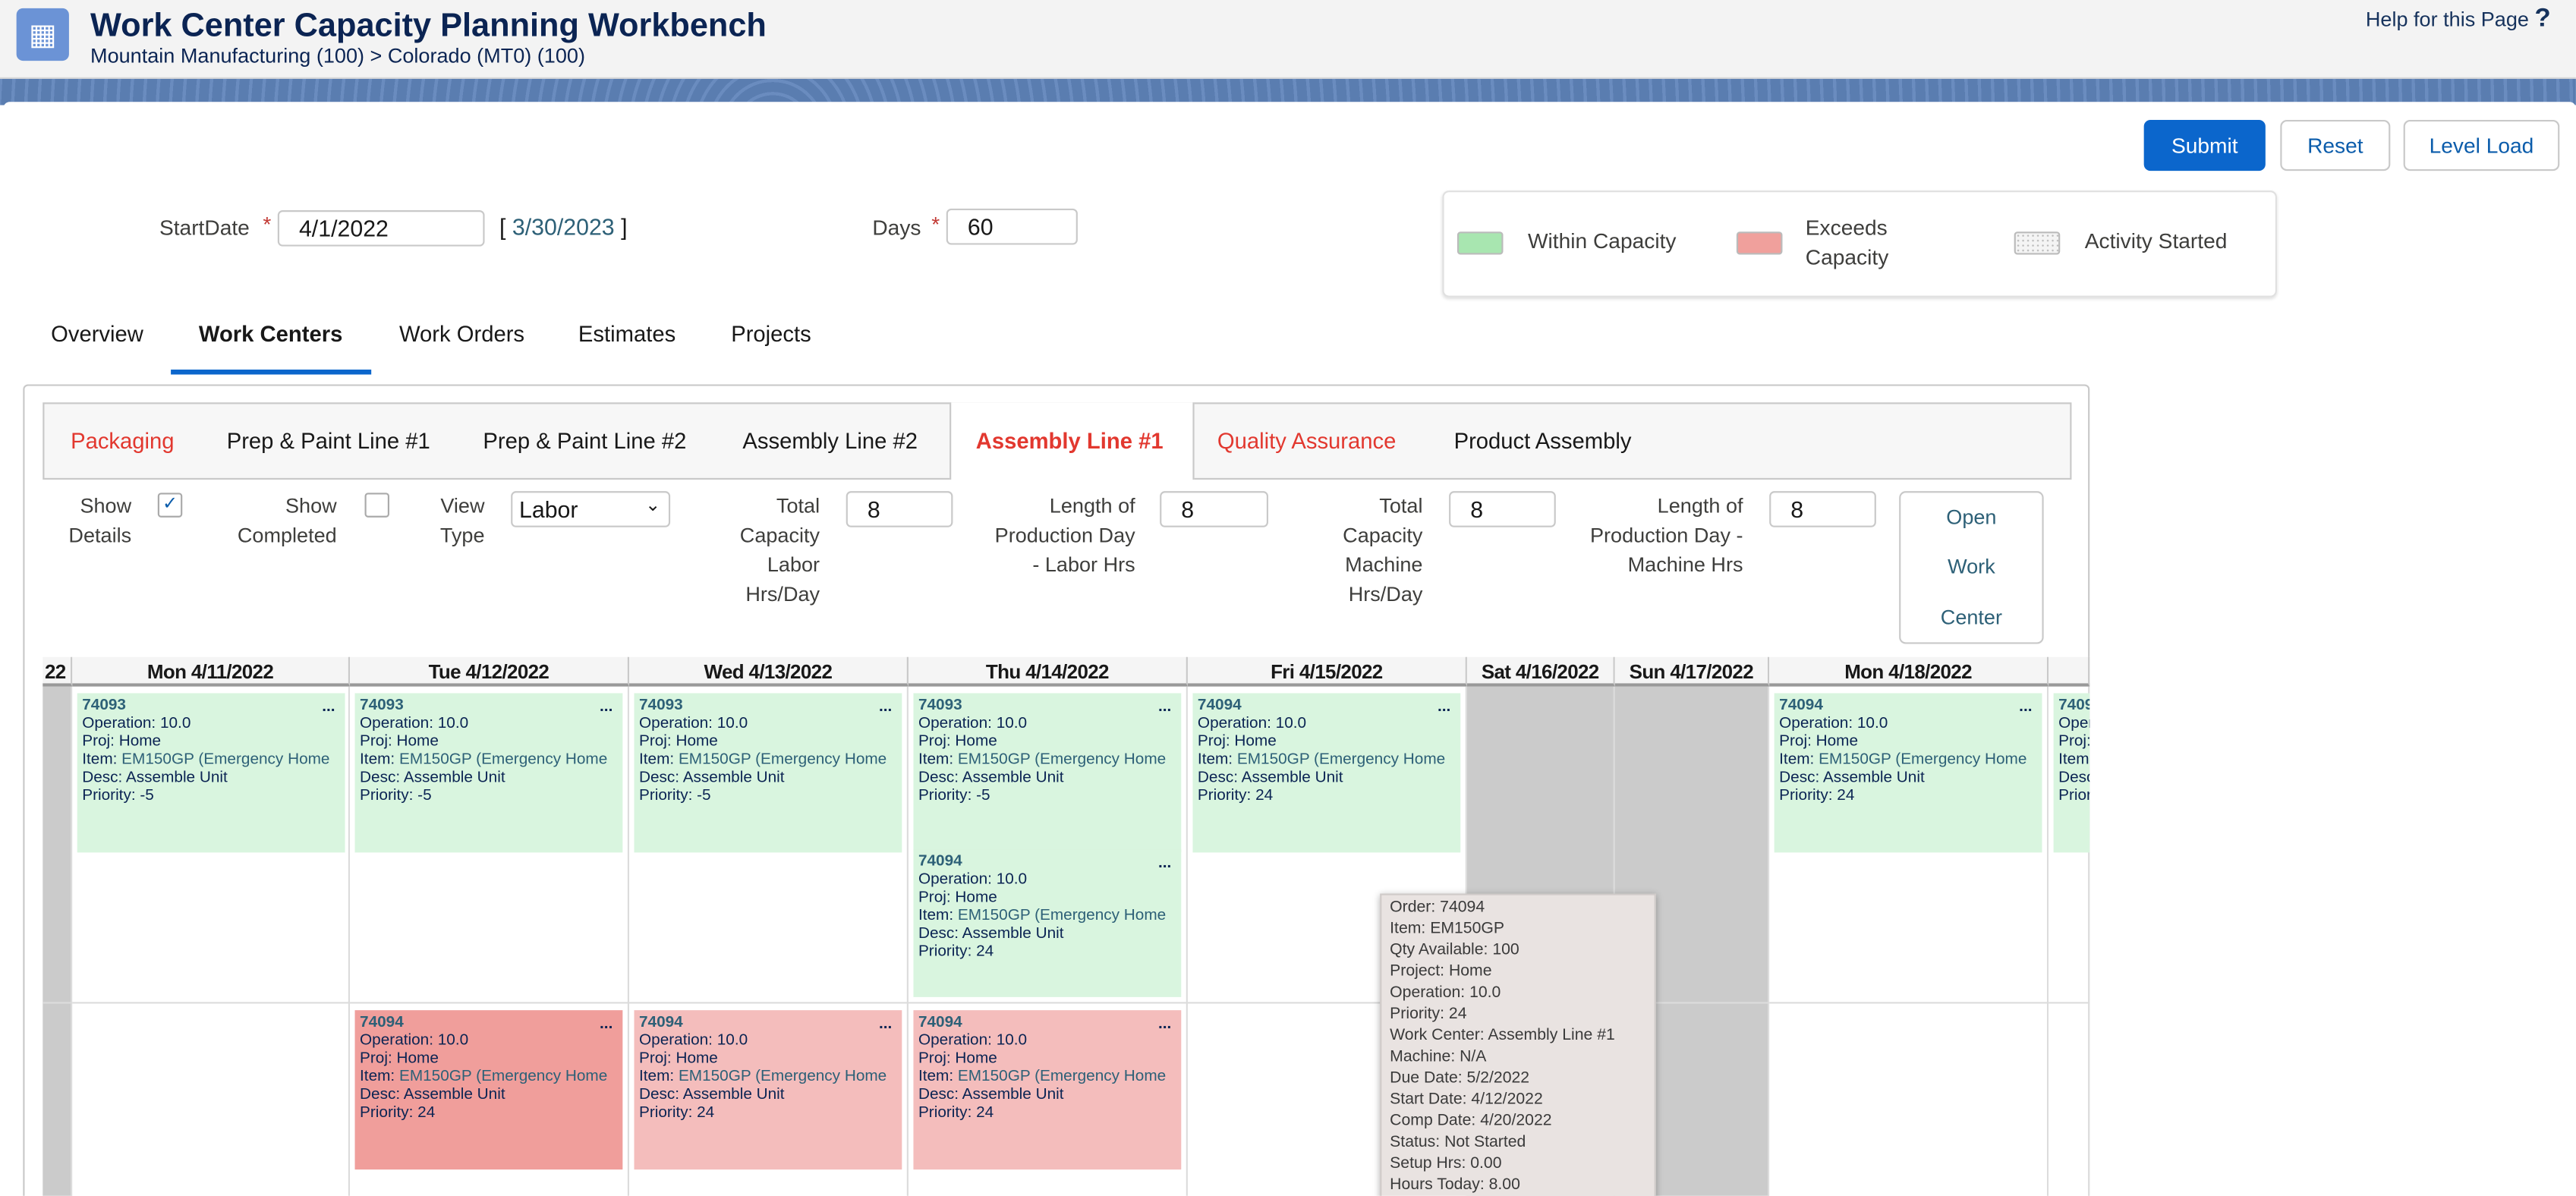 The height and width of the screenshot is (1196, 2576). I want to click on days-input: 60, so click(1012, 227).